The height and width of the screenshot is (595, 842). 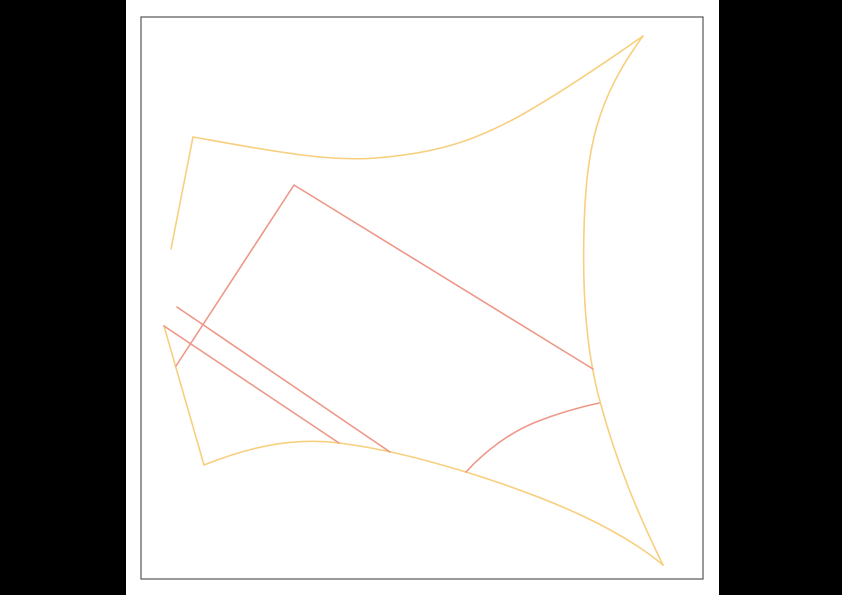 What do you see at coordinates (182, 193) in the screenshot?
I see `outline-left-top` at bounding box center [182, 193].